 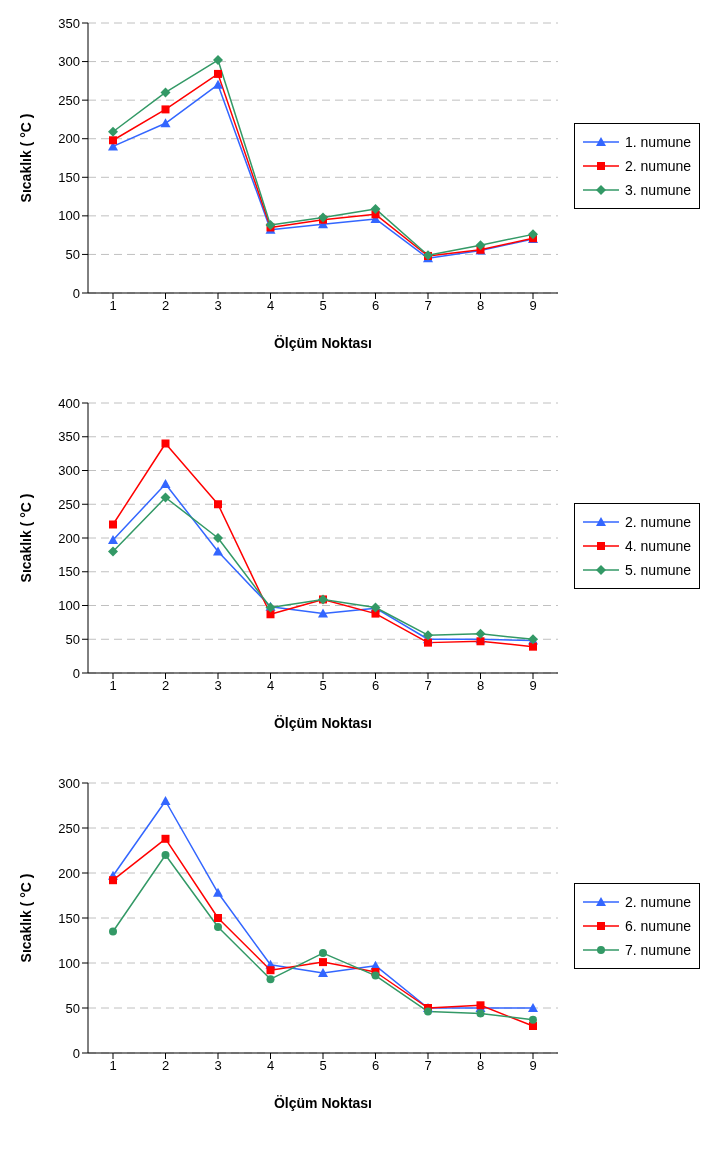 I want to click on legend-label: 3. numune, so click(x=658, y=190).